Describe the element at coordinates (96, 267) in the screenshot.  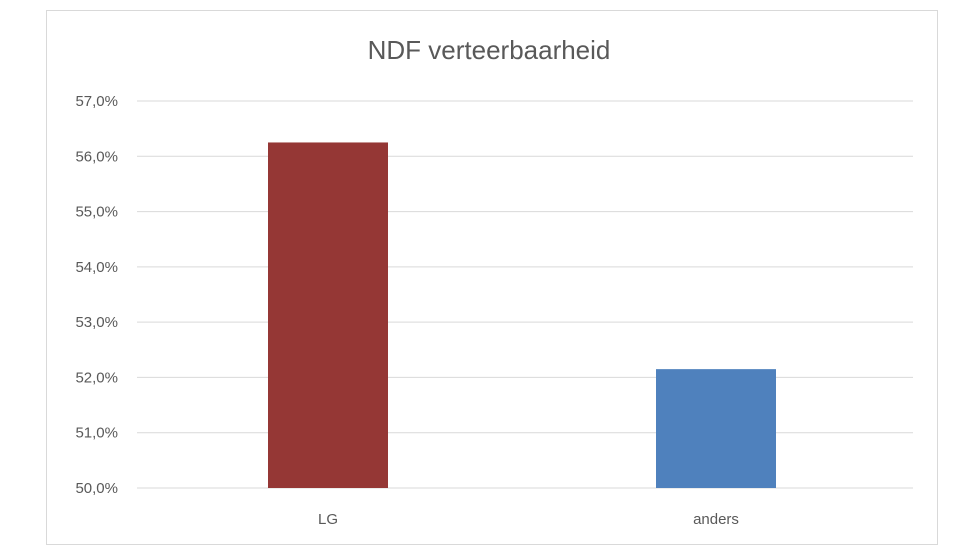
I see `y-tick-label: 54,0%` at that location.